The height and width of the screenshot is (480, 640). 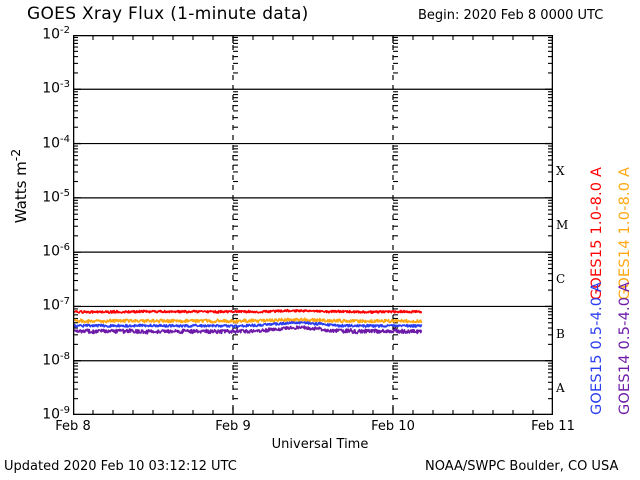 What do you see at coordinates (168, 14) in the screenshot?
I see `page-title: GOES Xray Flux (1-minute data)` at bounding box center [168, 14].